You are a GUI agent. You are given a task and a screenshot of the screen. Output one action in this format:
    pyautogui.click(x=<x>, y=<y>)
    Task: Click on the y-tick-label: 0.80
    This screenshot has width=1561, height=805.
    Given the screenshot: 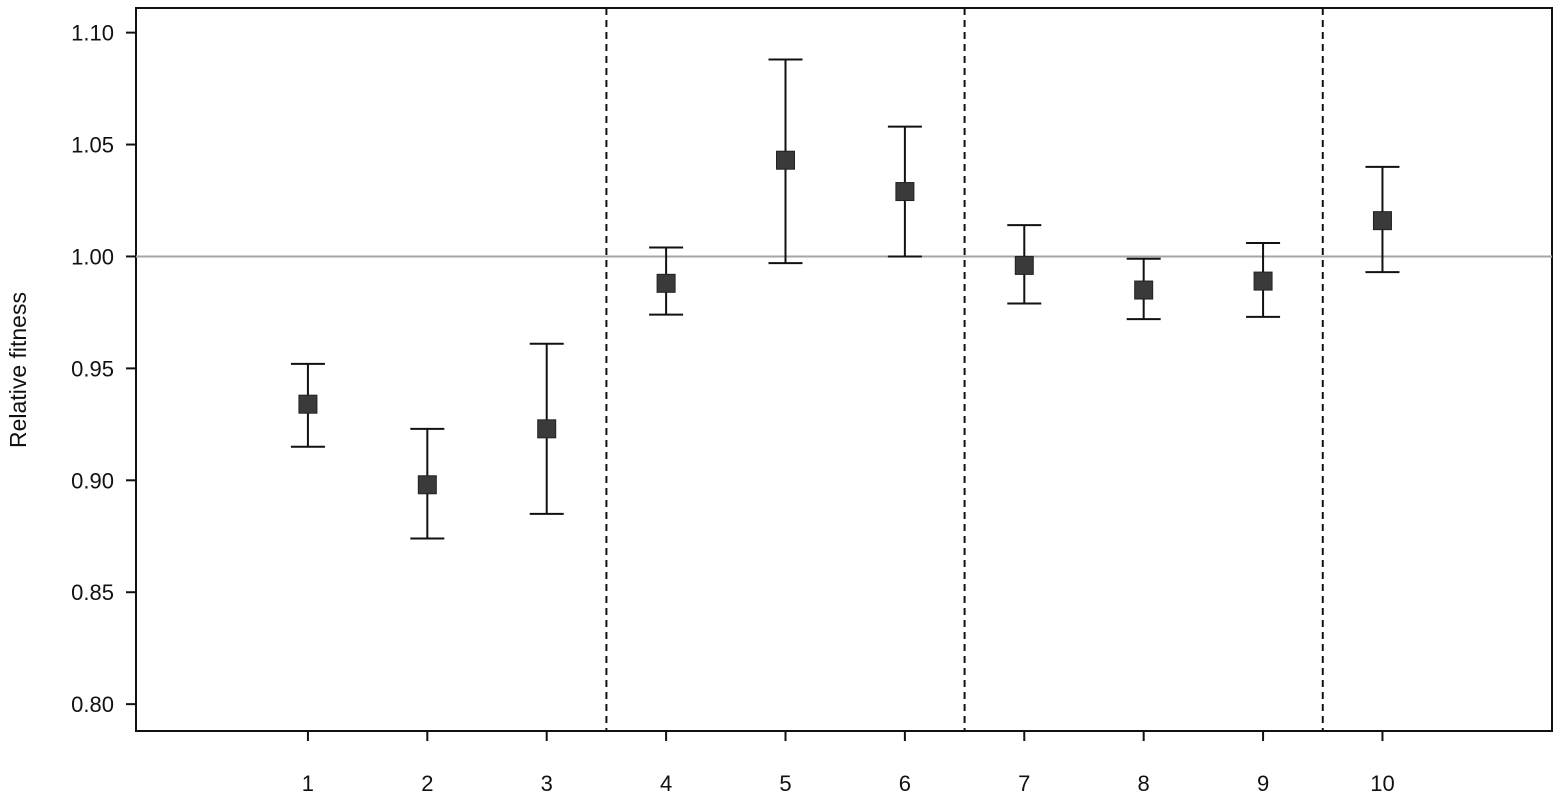 What is the action you would take?
    pyautogui.click(x=92, y=704)
    